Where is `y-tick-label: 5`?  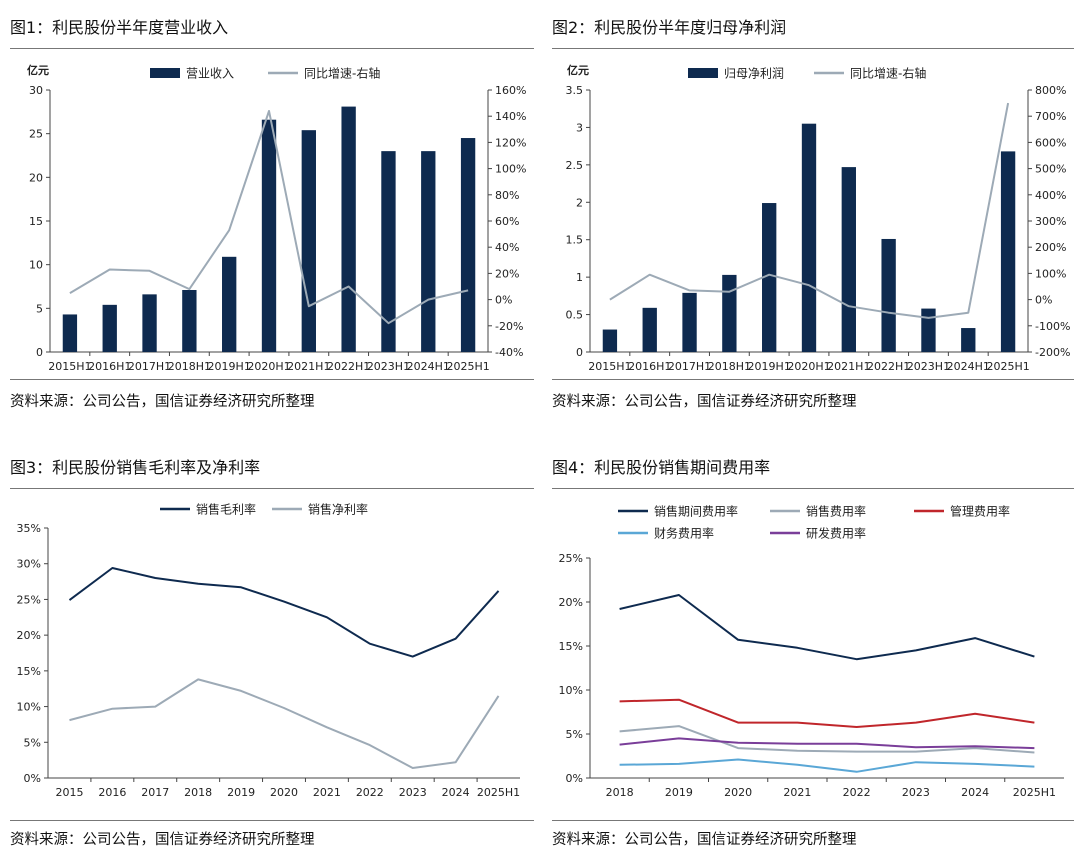
y-tick-label: 5 is located at coordinates (39, 308).